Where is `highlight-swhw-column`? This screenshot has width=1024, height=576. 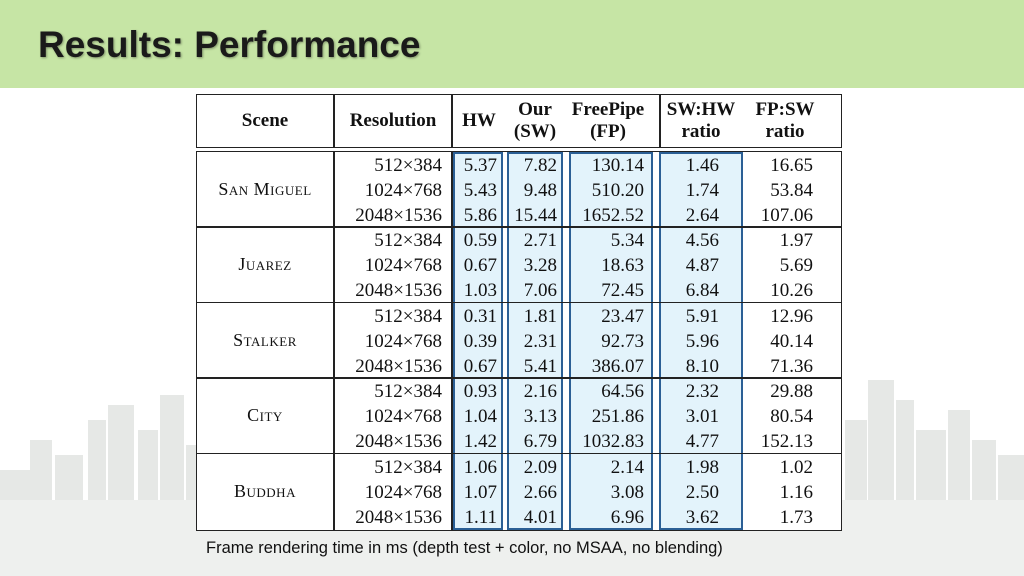
highlight-swhw-column is located at coordinates (701, 341).